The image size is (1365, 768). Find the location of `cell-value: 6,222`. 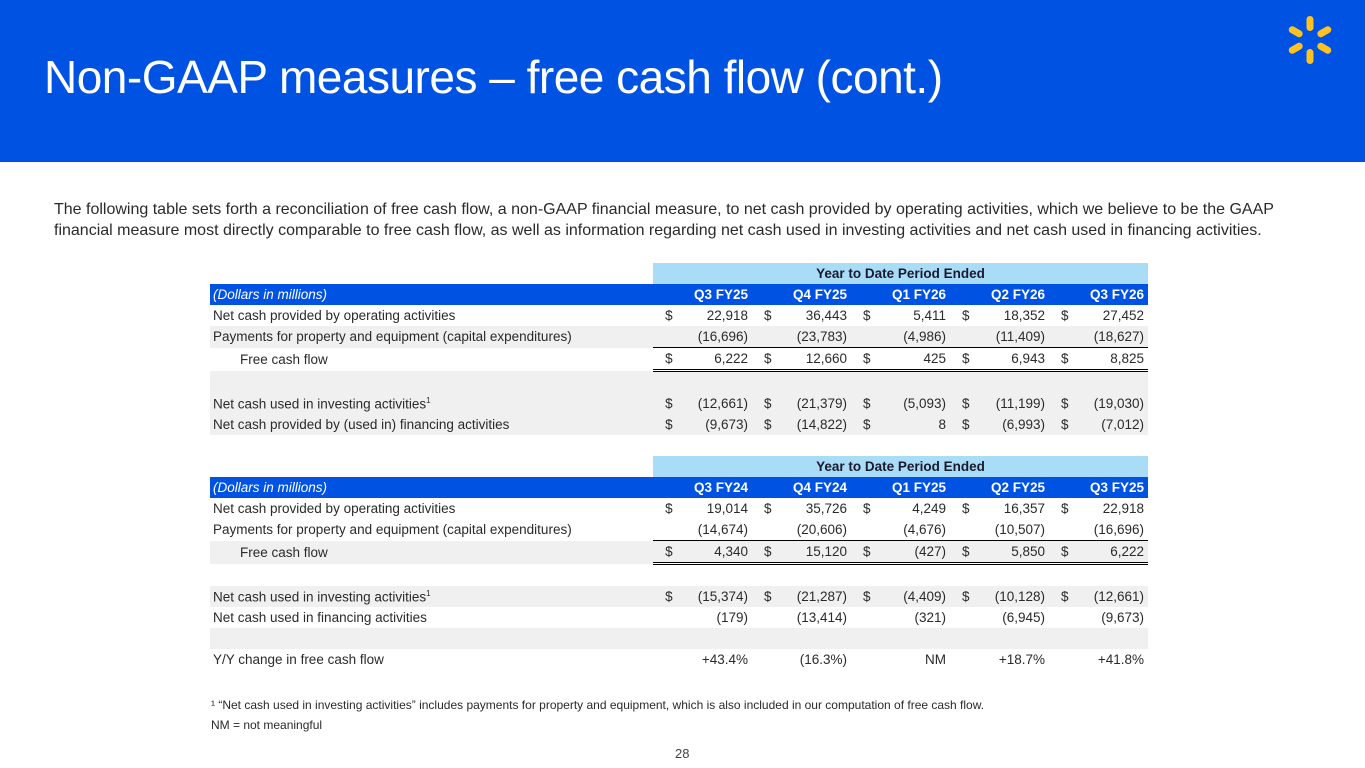

cell-value: 6,222 is located at coordinates (1127, 551).